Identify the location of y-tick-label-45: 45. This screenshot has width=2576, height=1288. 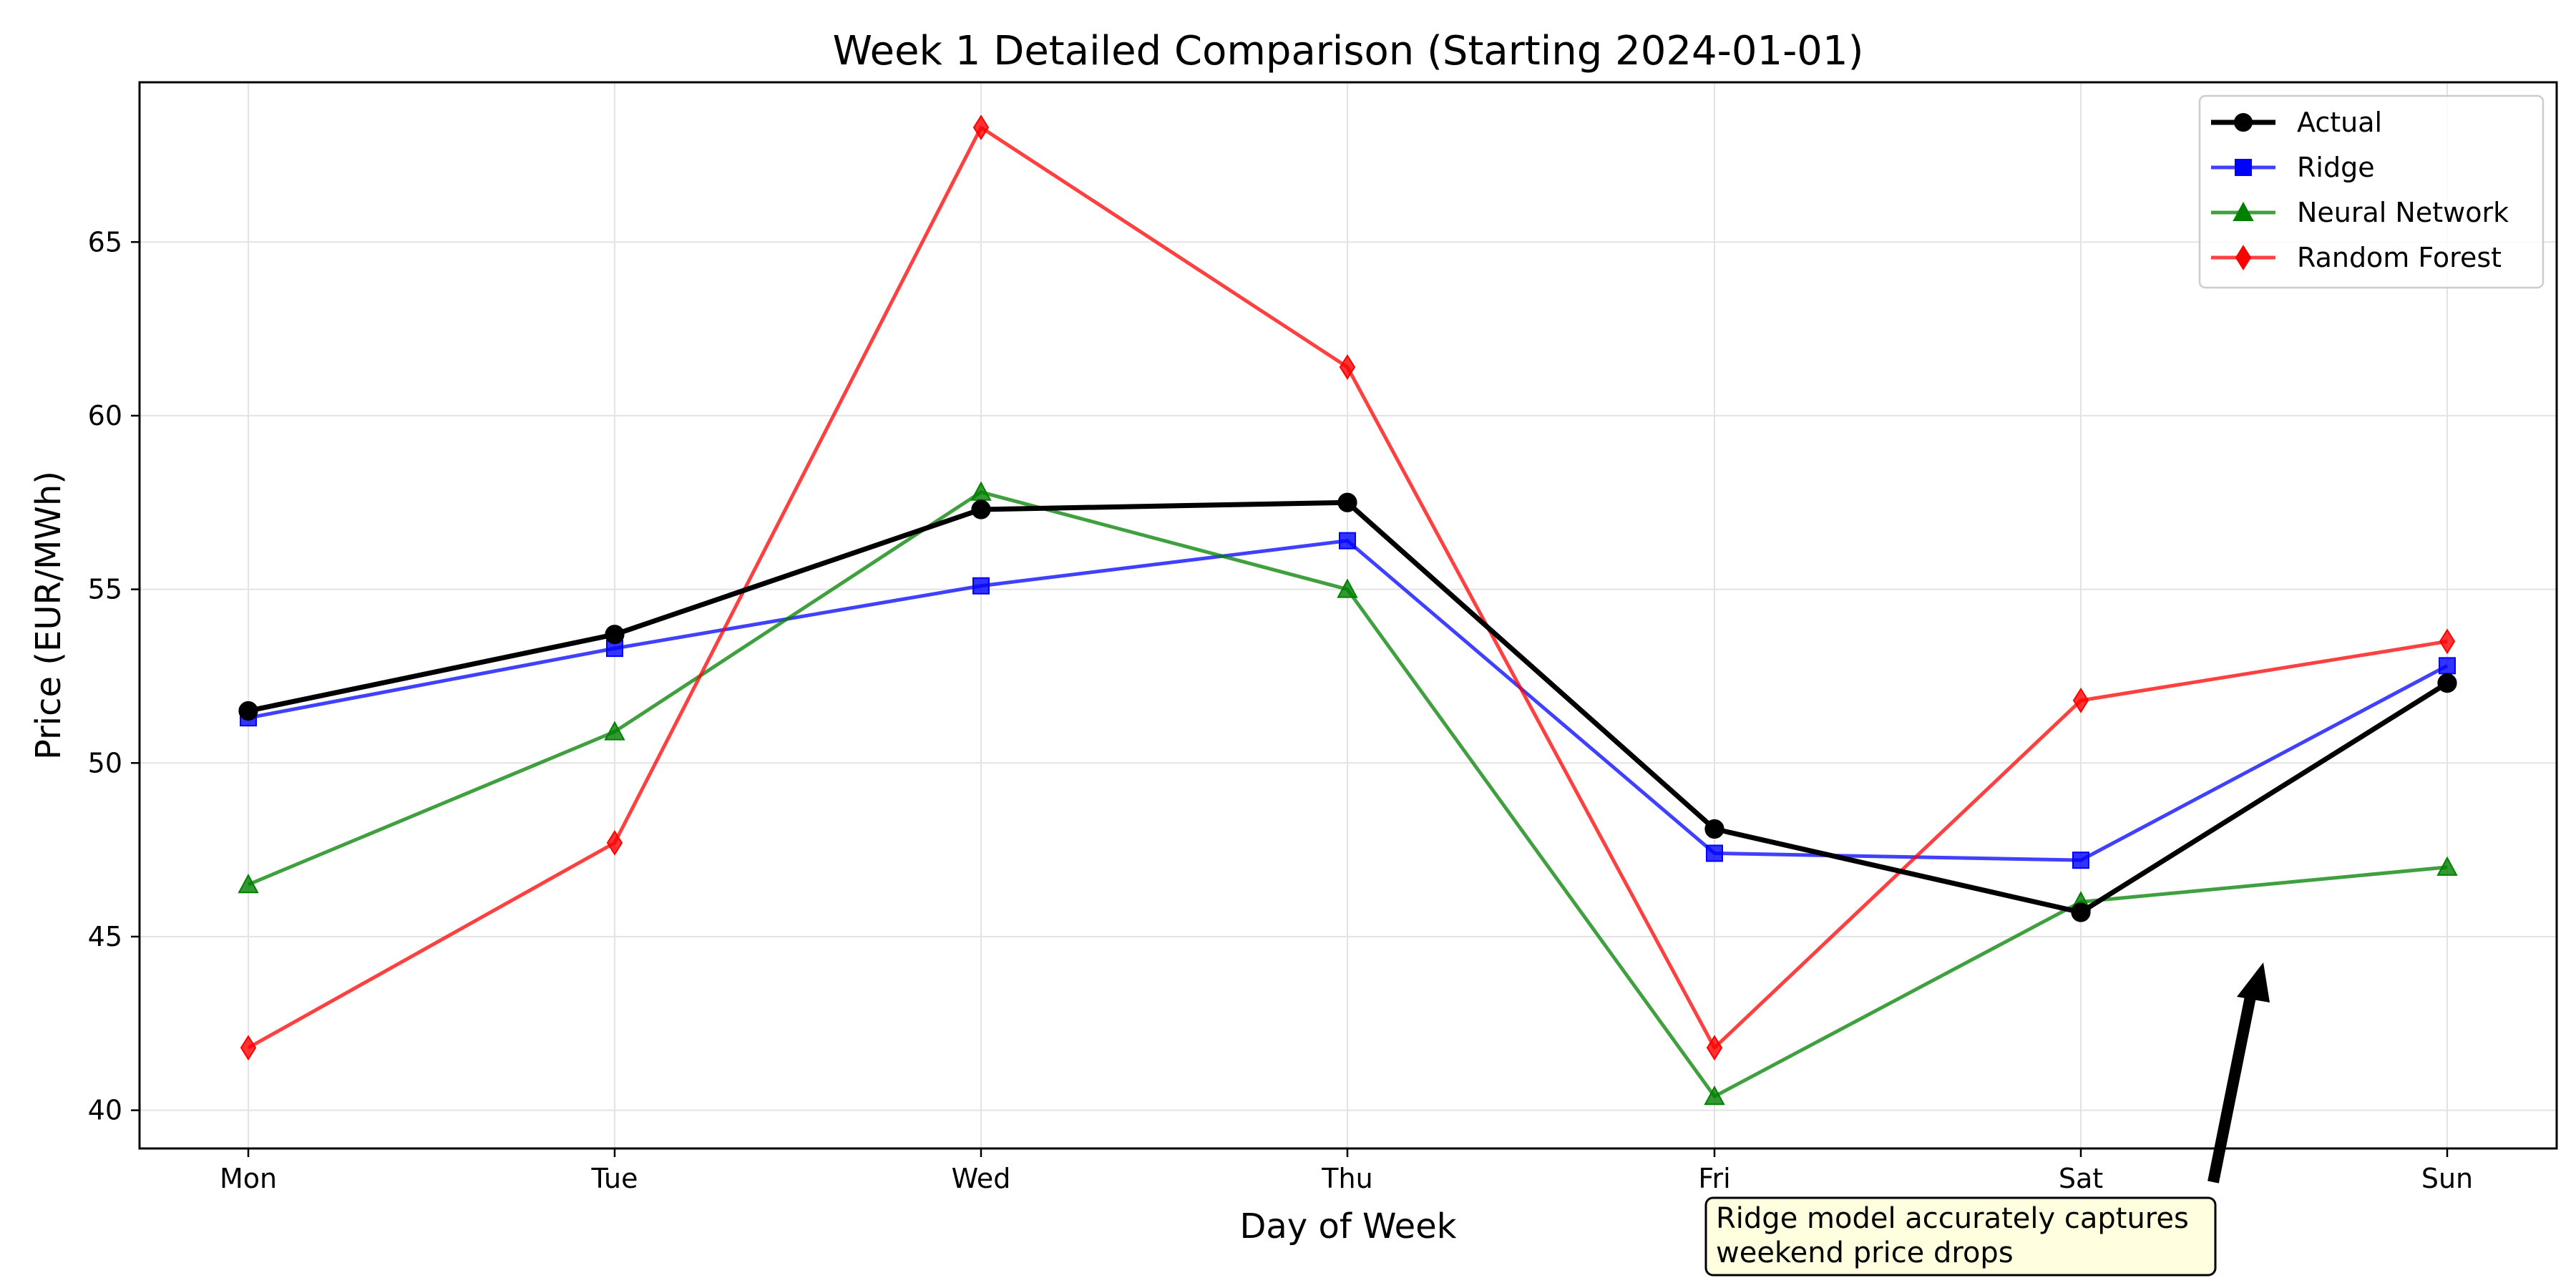
(105, 936).